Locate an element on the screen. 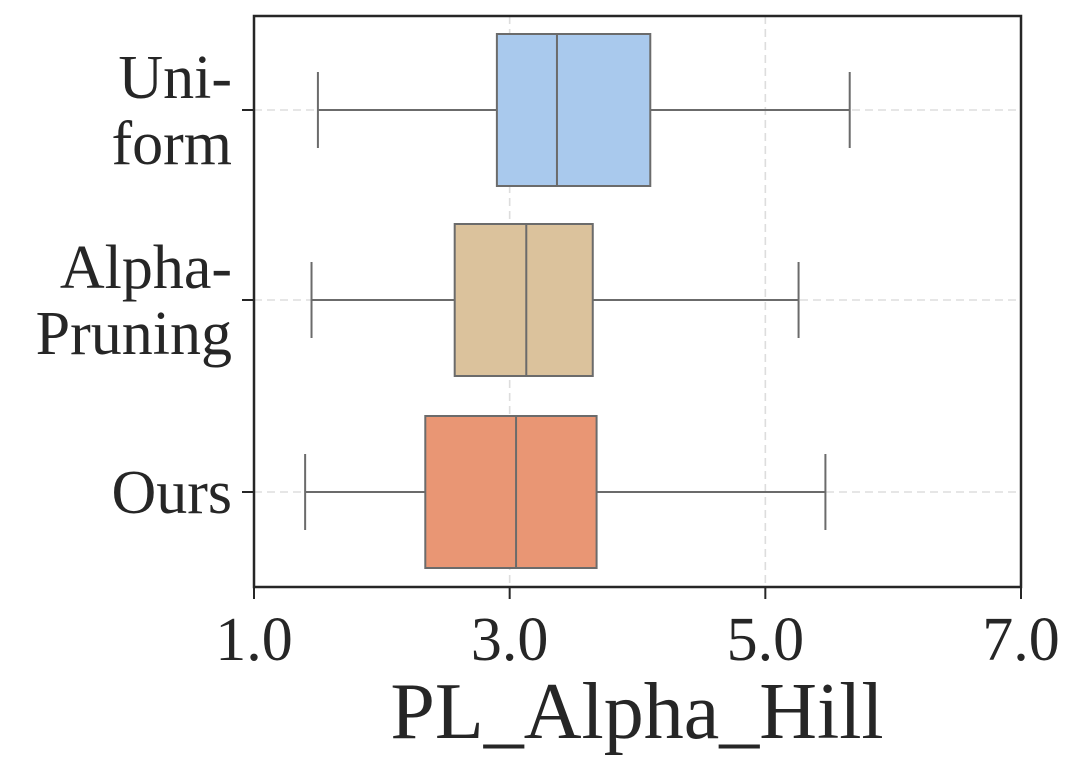 The width and height of the screenshot is (1080, 773). category-label-line: Alpha- is located at coordinates (146, 268).